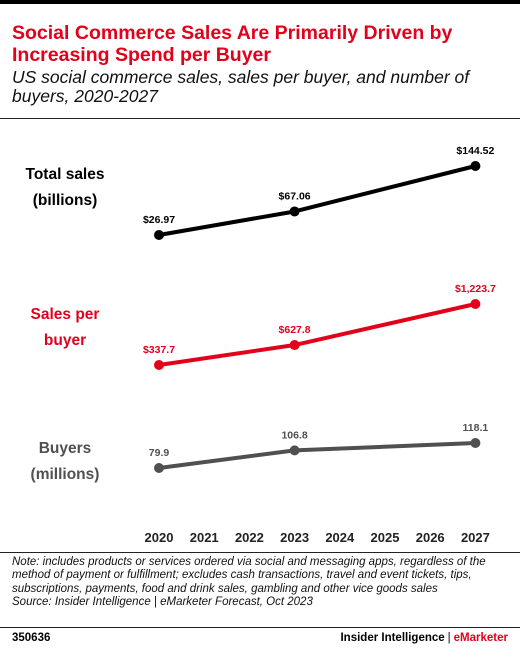  I want to click on x-tick-label: 2020, so click(159, 537).